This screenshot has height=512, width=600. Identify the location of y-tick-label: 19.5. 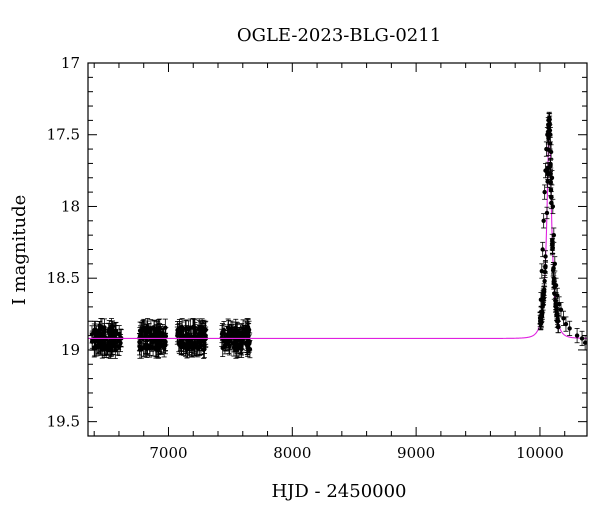
(63, 422).